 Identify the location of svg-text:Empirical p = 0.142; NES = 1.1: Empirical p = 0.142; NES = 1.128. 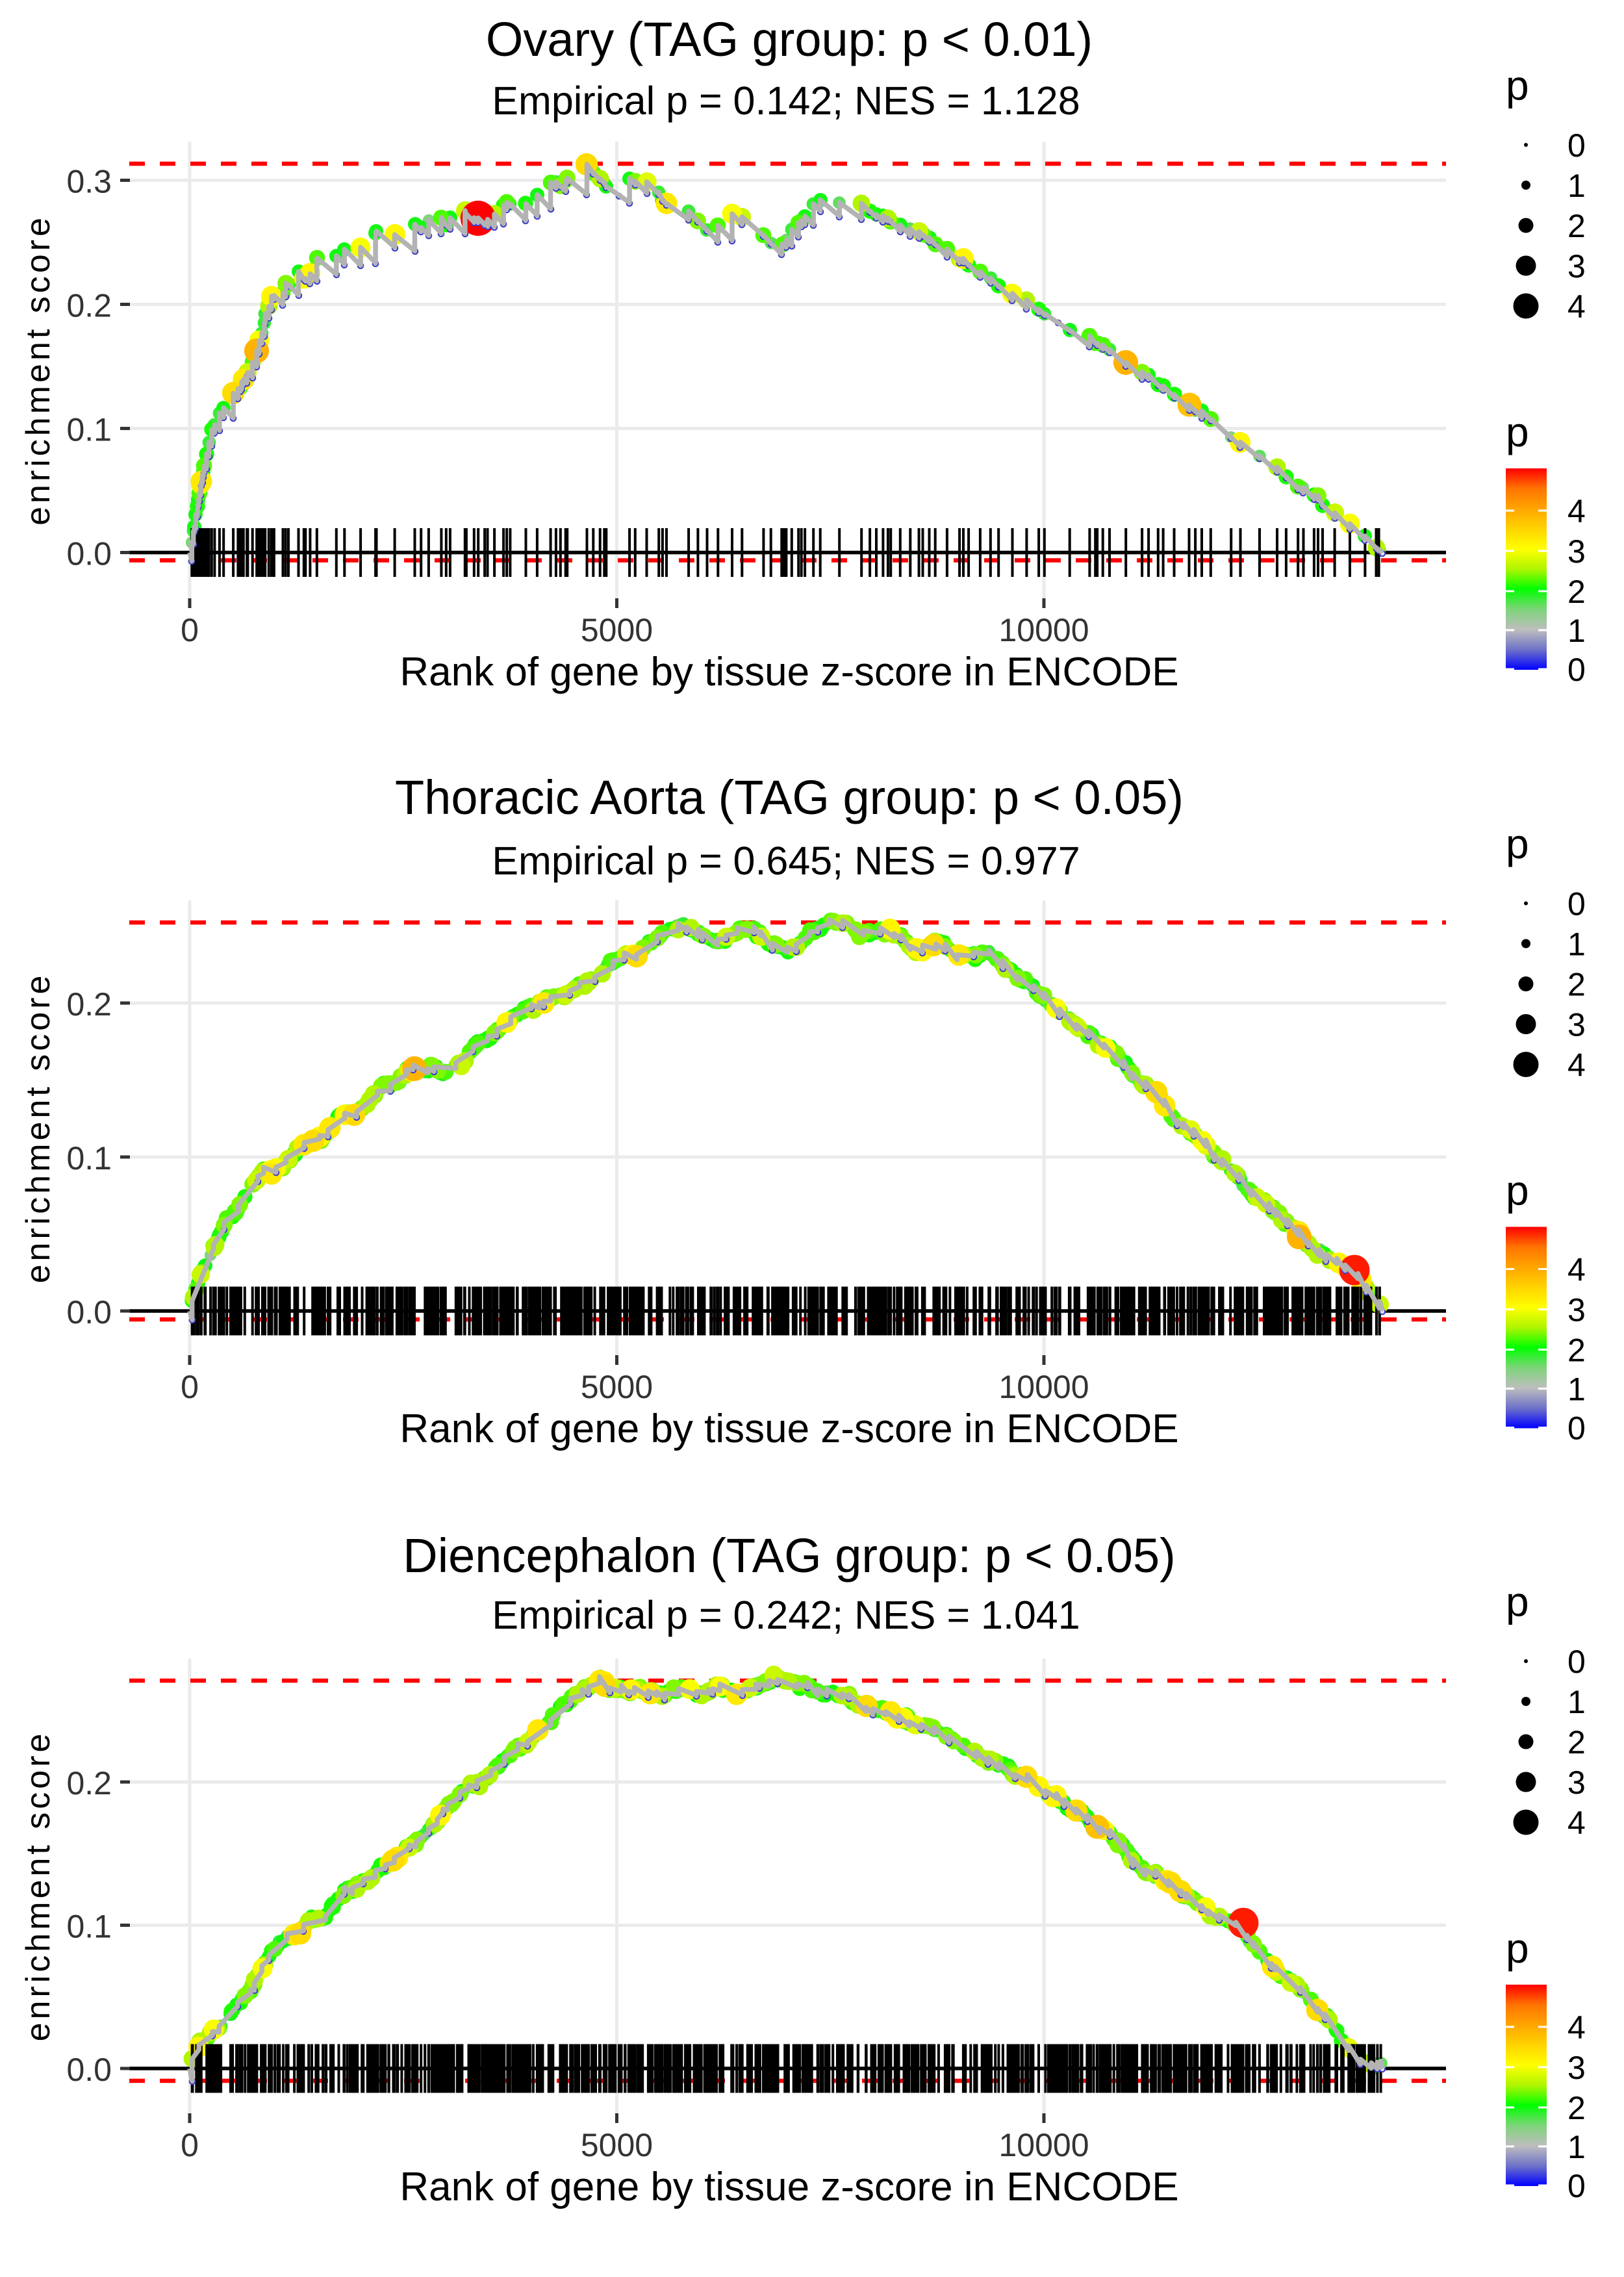
(786, 101).